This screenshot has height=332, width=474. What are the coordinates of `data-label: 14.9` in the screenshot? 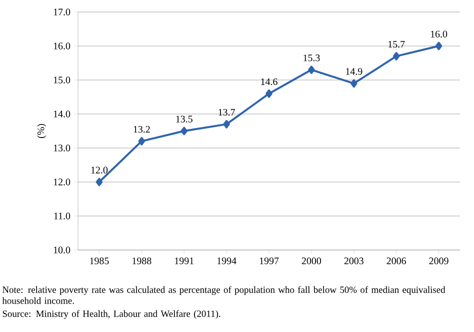 It's located at (354, 71).